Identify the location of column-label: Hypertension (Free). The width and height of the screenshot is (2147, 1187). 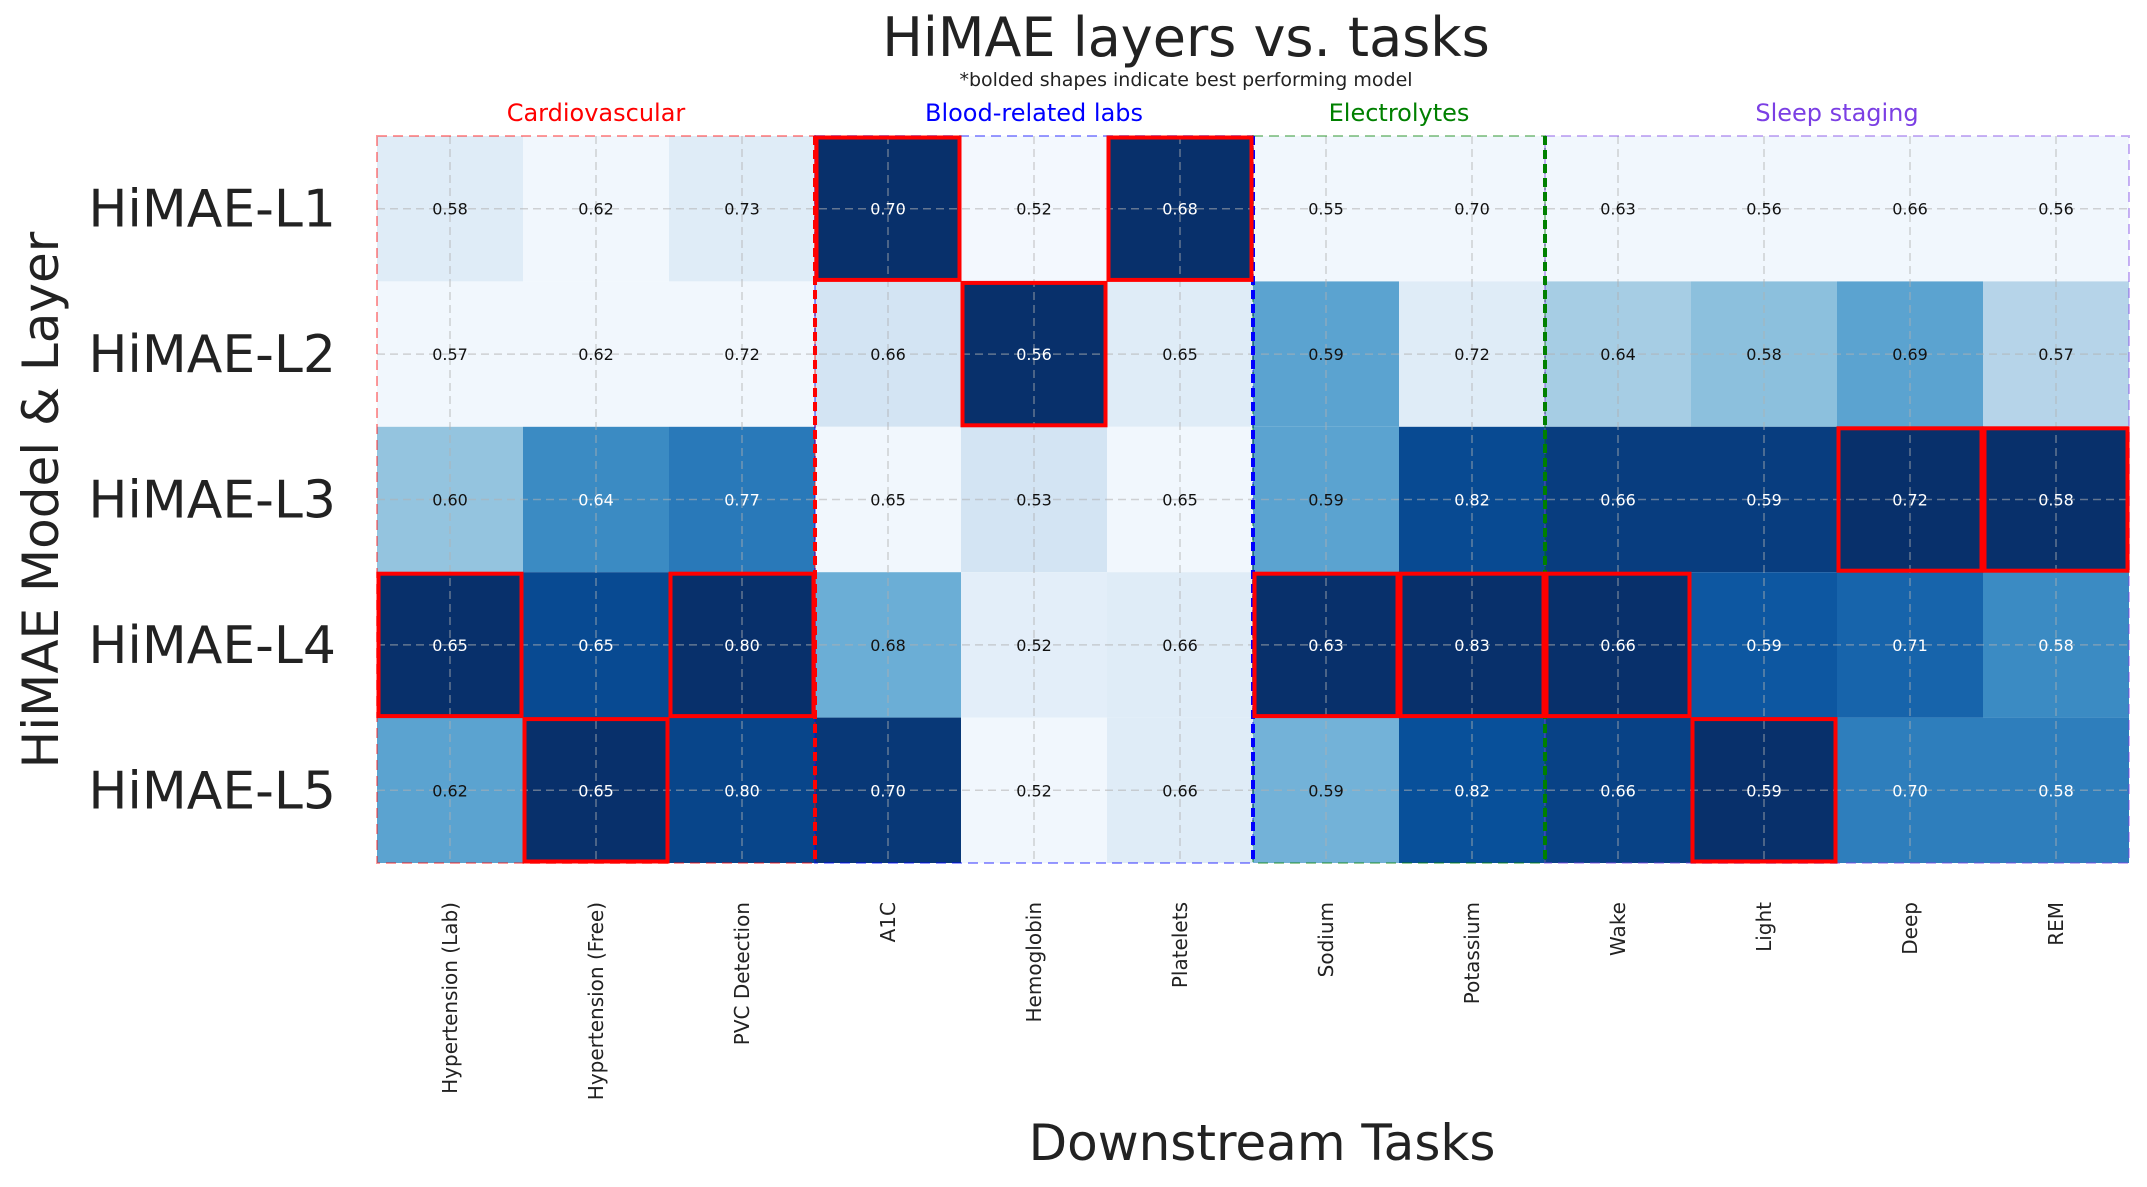
(596, 1001).